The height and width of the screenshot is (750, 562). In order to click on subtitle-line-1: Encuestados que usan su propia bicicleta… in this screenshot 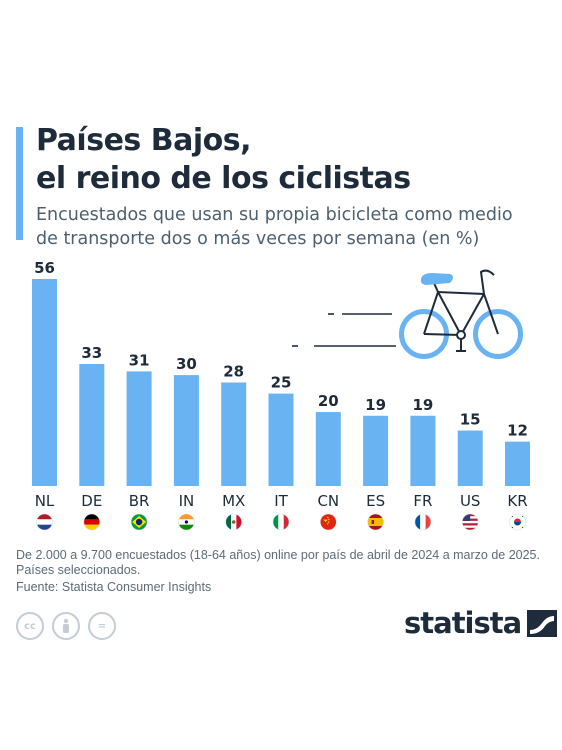, I will do `click(274, 215)`.